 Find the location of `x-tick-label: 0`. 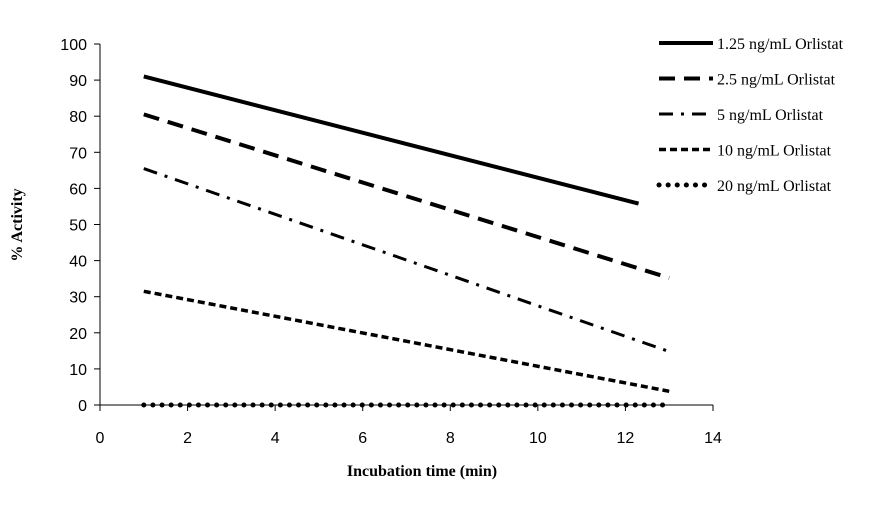

x-tick-label: 0 is located at coordinates (100, 438).